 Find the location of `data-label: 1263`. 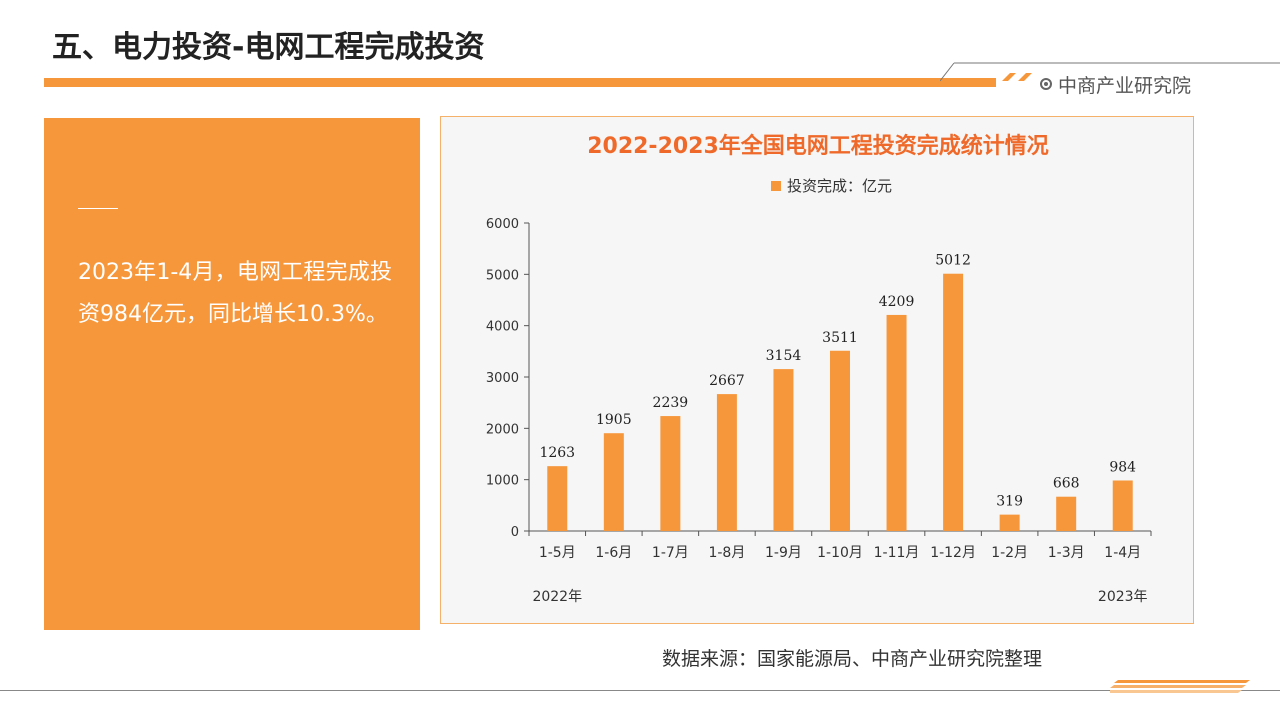

data-label: 1263 is located at coordinates (557, 453).